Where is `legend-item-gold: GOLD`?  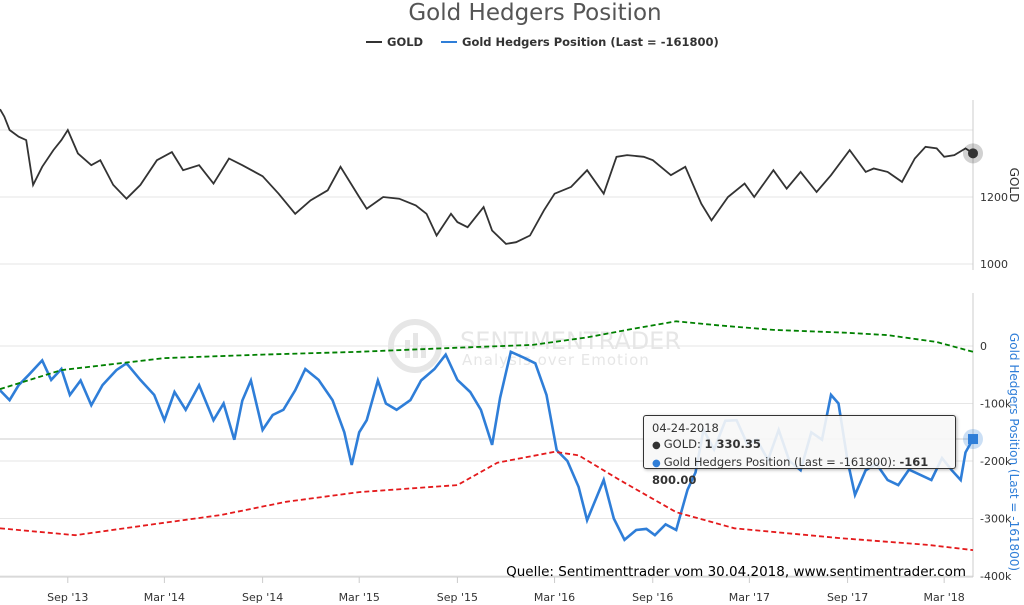 legend-item-gold: GOLD is located at coordinates (394, 42).